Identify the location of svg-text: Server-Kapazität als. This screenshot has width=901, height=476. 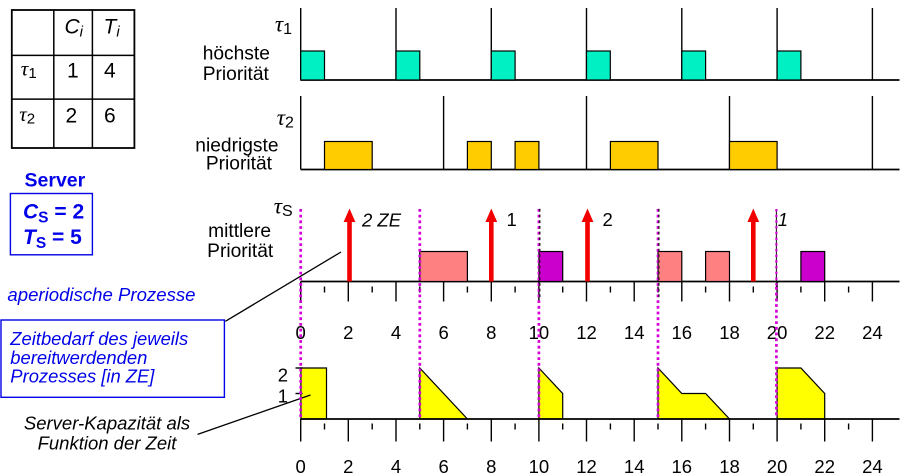
(107, 422).